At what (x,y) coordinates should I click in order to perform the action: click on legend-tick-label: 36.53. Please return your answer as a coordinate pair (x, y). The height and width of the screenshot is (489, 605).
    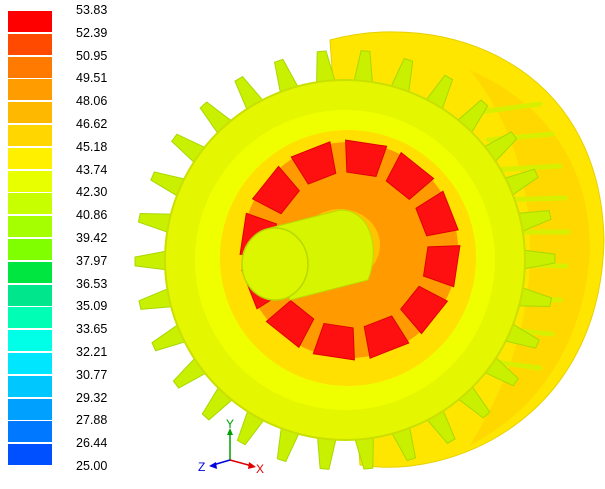
    Looking at the image, I should click on (92, 283).